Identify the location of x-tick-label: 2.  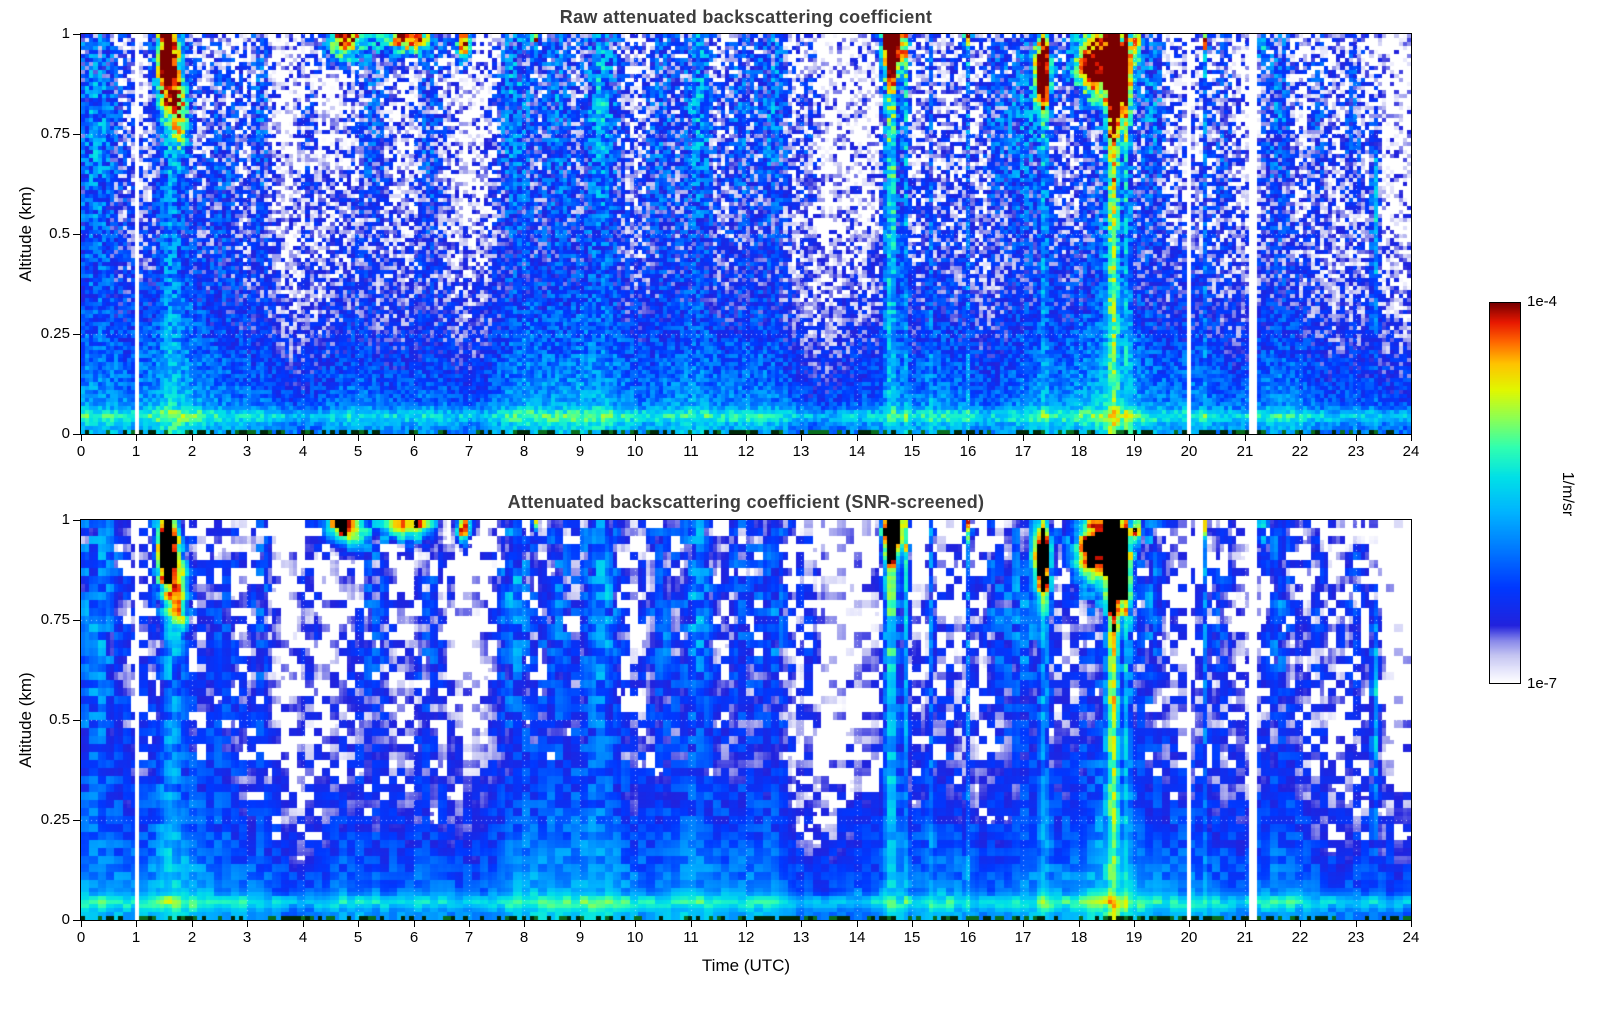
(192, 451).